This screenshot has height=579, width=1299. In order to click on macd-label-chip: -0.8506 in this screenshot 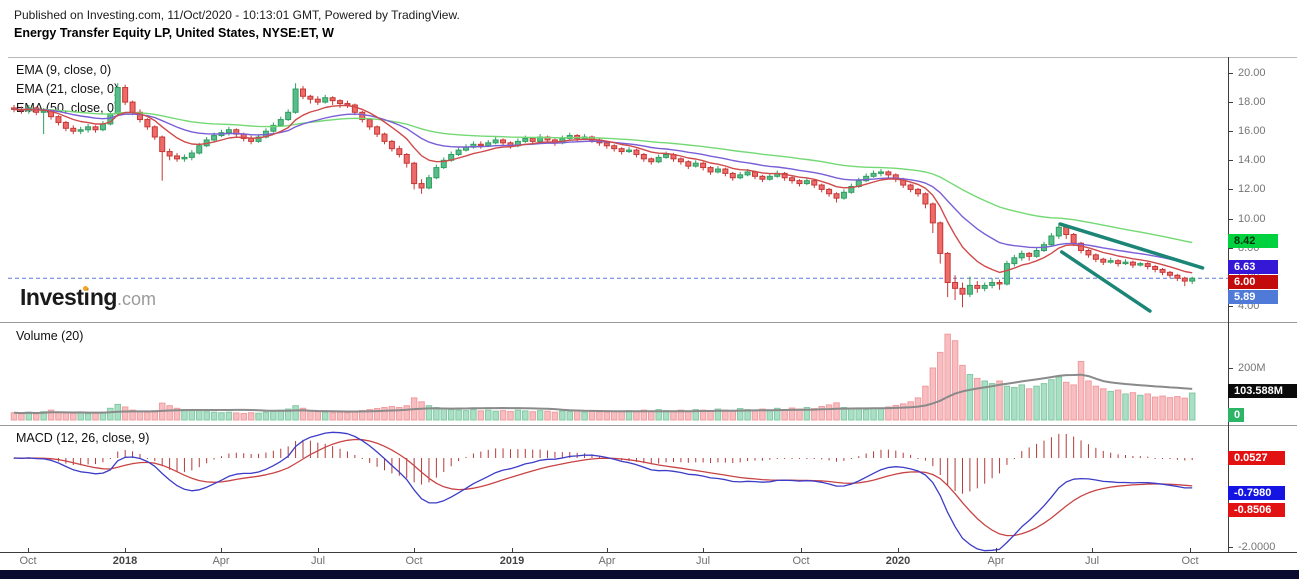, I will do `click(1256, 510)`.